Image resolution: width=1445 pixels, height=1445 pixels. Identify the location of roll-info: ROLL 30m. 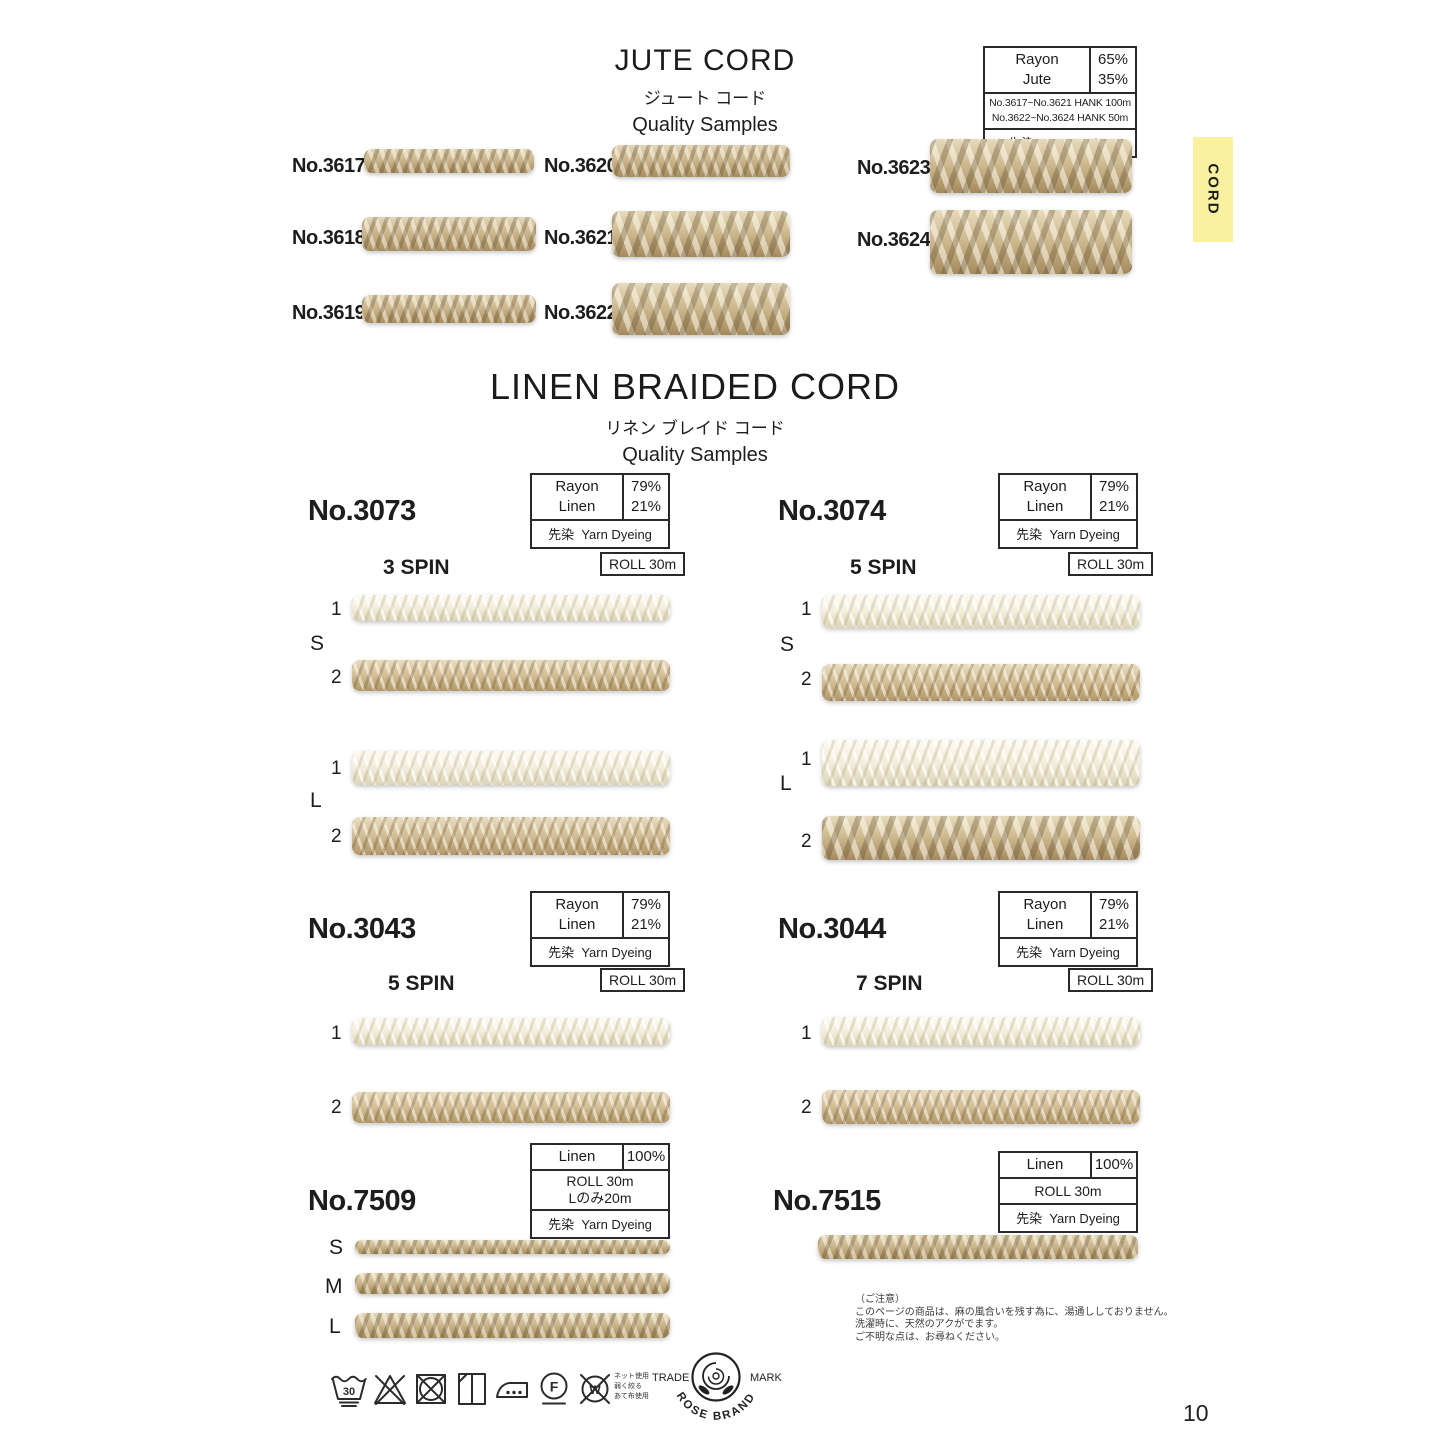
(1068, 1192).